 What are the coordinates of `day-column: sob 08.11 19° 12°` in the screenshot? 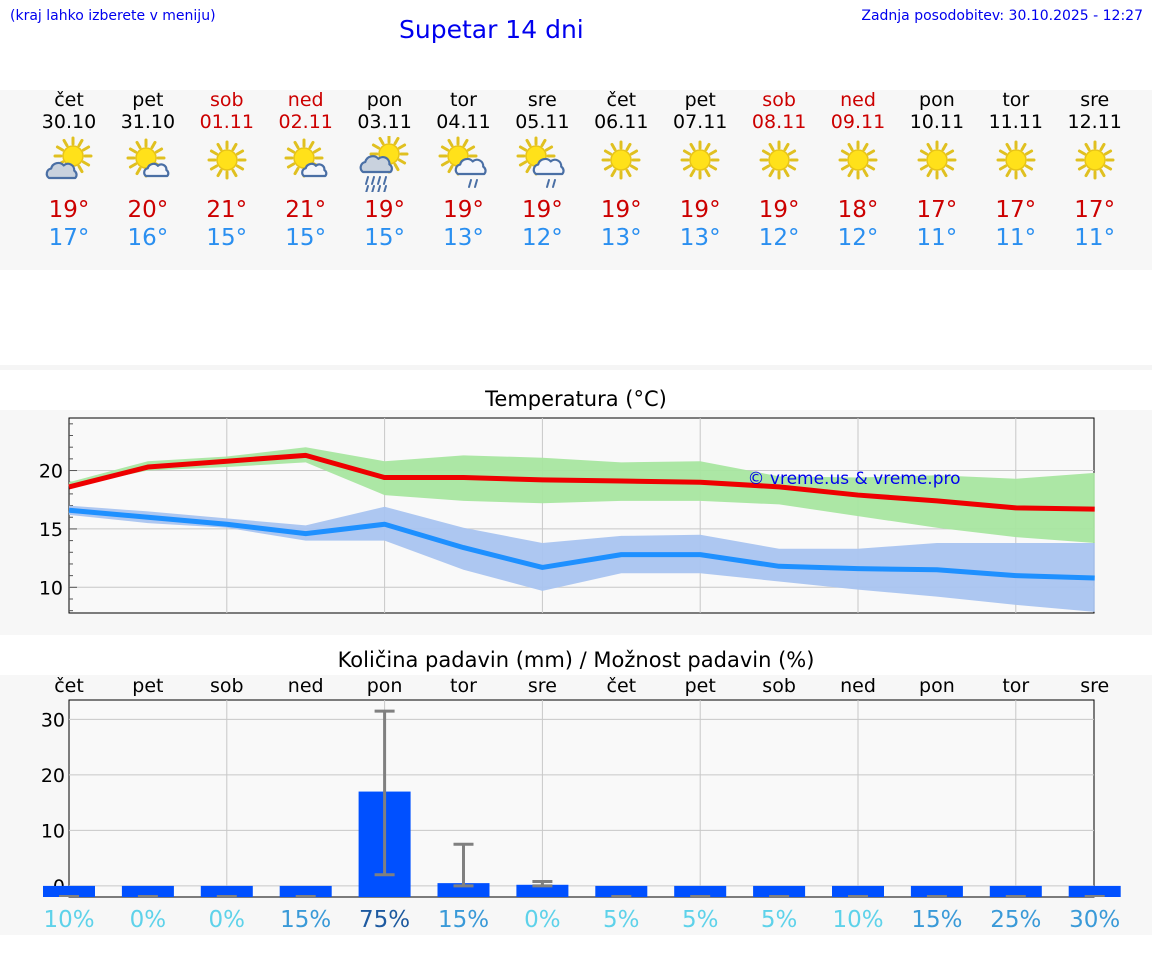 It's located at (779, 171).